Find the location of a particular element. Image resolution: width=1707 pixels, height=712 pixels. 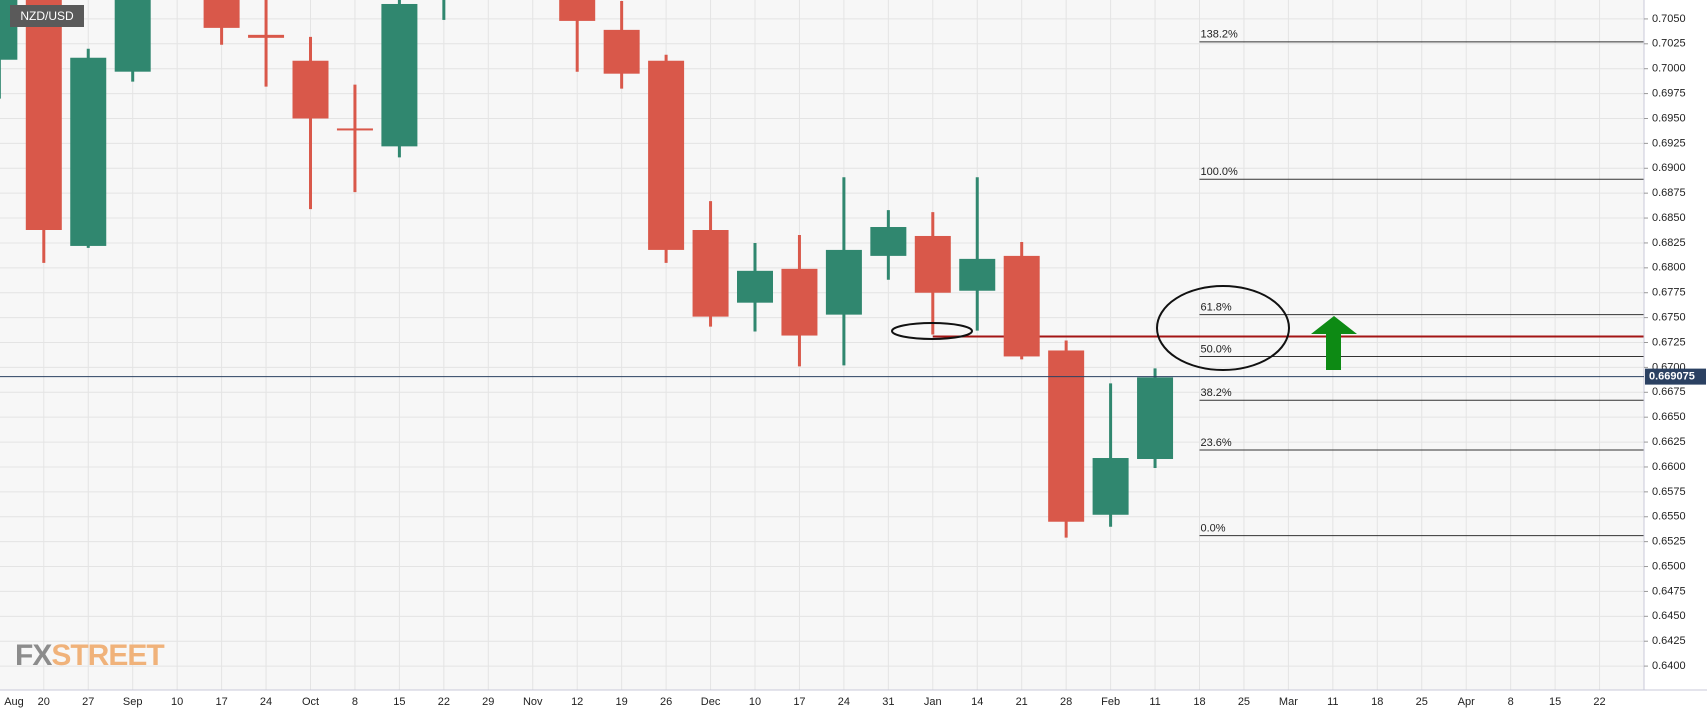

y-tick-label: 0.6925 is located at coordinates (1669, 143).